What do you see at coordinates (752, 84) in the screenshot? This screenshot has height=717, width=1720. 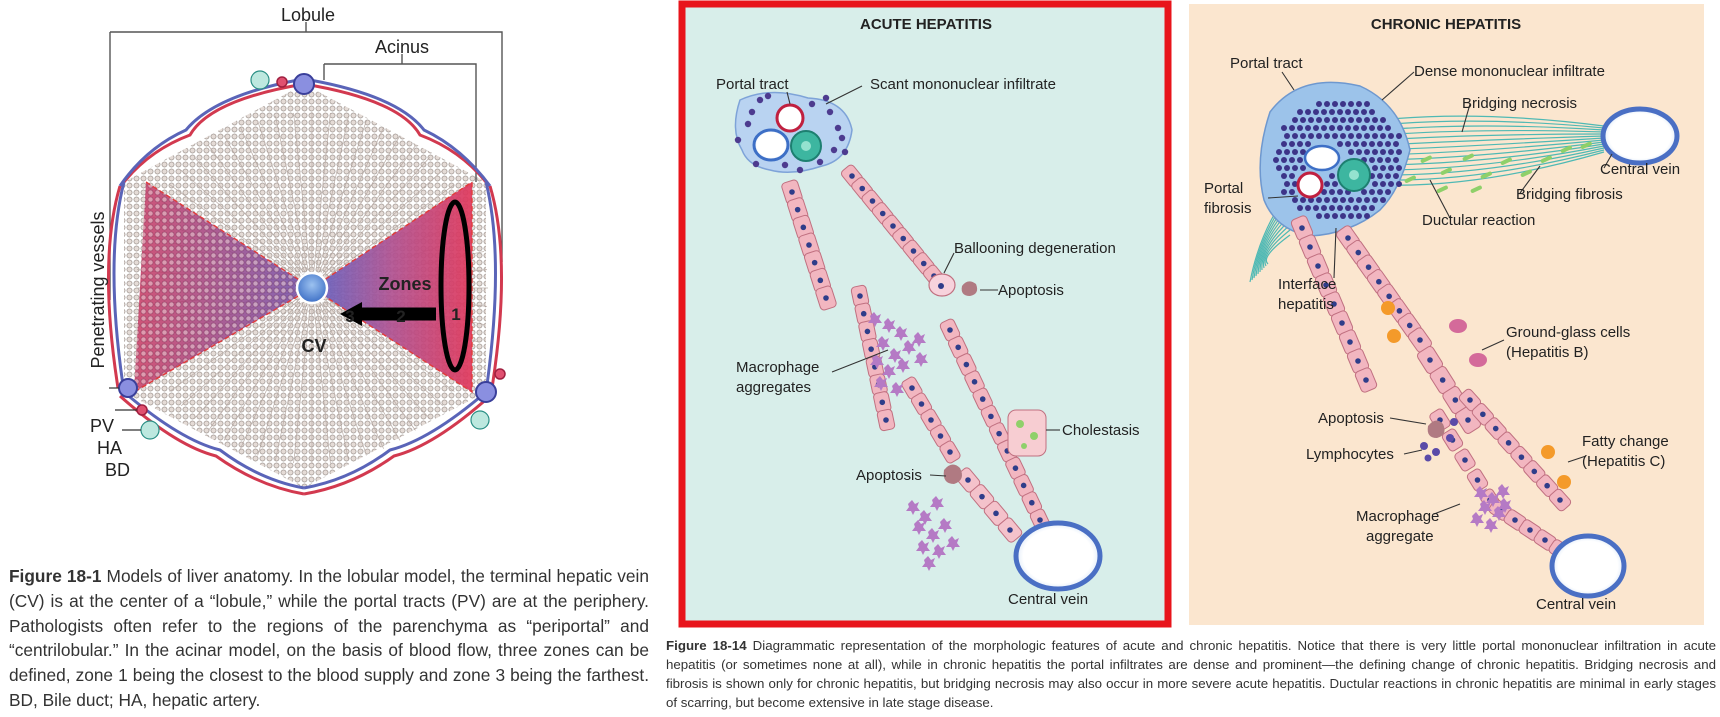 I see `acute-portal-tract-label: Portal tract` at bounding box center [752, 84].